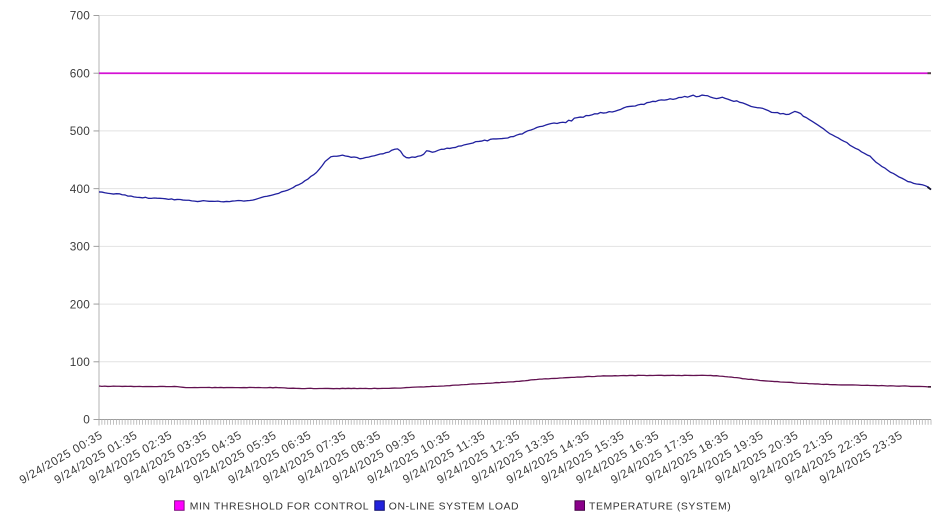 The height and width of the screenshot is (531, 946). What do you see at coordinates (86, 420) in the screenshot?
I see `svg-text: 0` at bounding box center [86, 420].